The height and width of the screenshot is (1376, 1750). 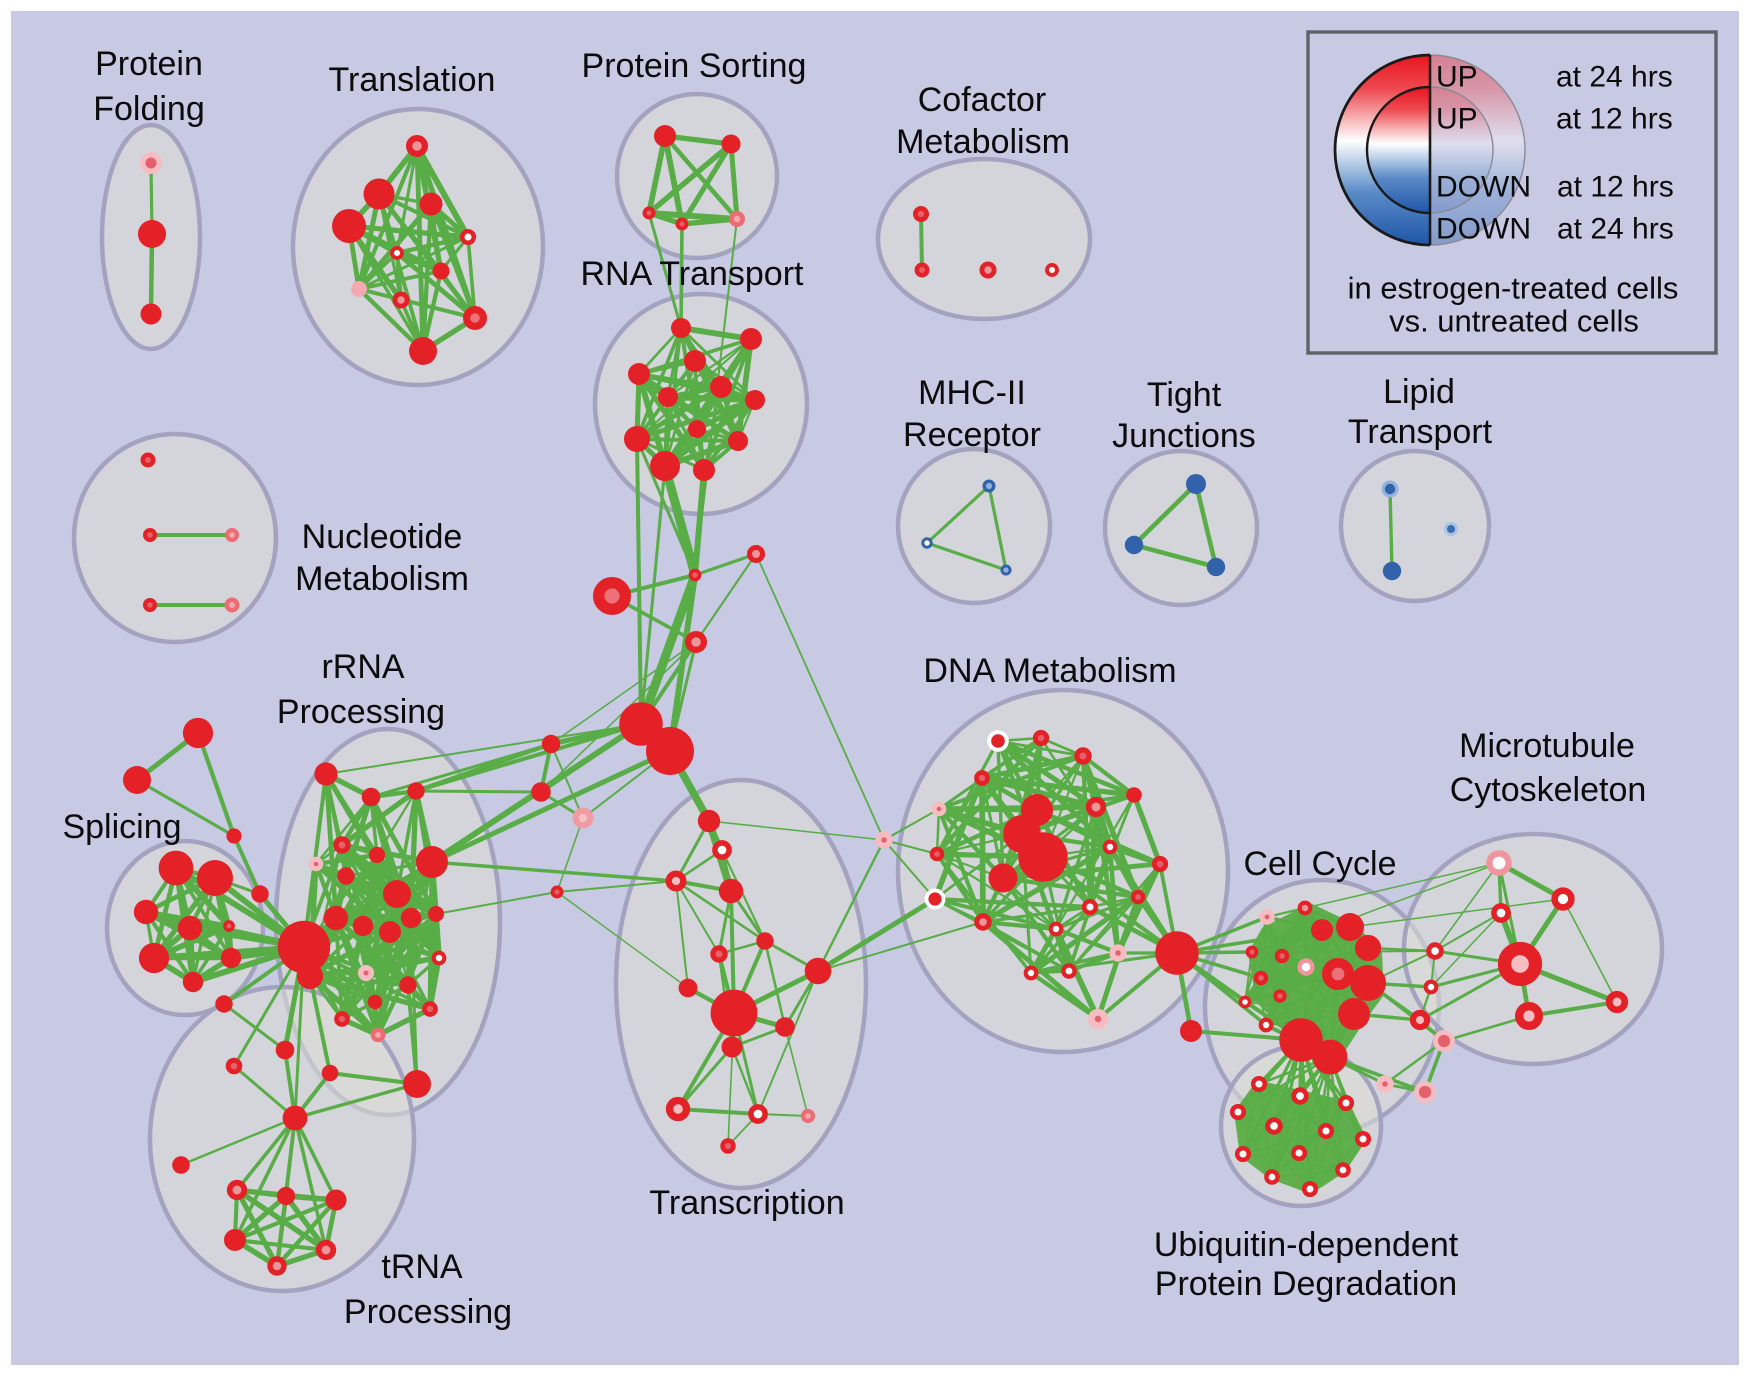 What do you see at coordinates (1184, 395) in the screenshot?
I see `svg-text: Tight` at bounding box center [1184, 395].